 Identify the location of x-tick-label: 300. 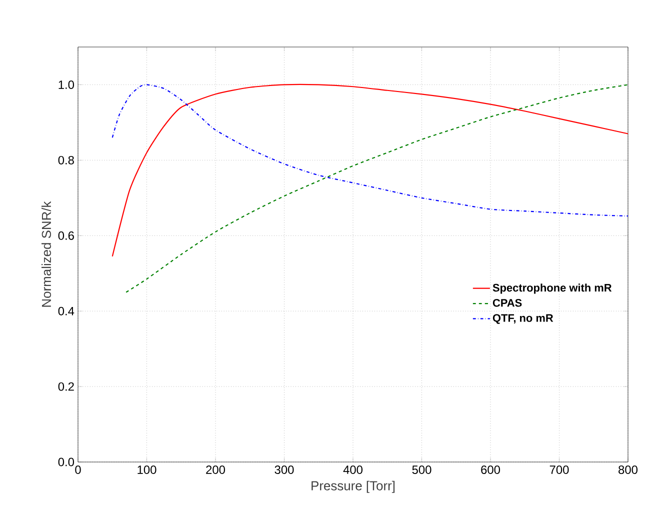
(284, 470).